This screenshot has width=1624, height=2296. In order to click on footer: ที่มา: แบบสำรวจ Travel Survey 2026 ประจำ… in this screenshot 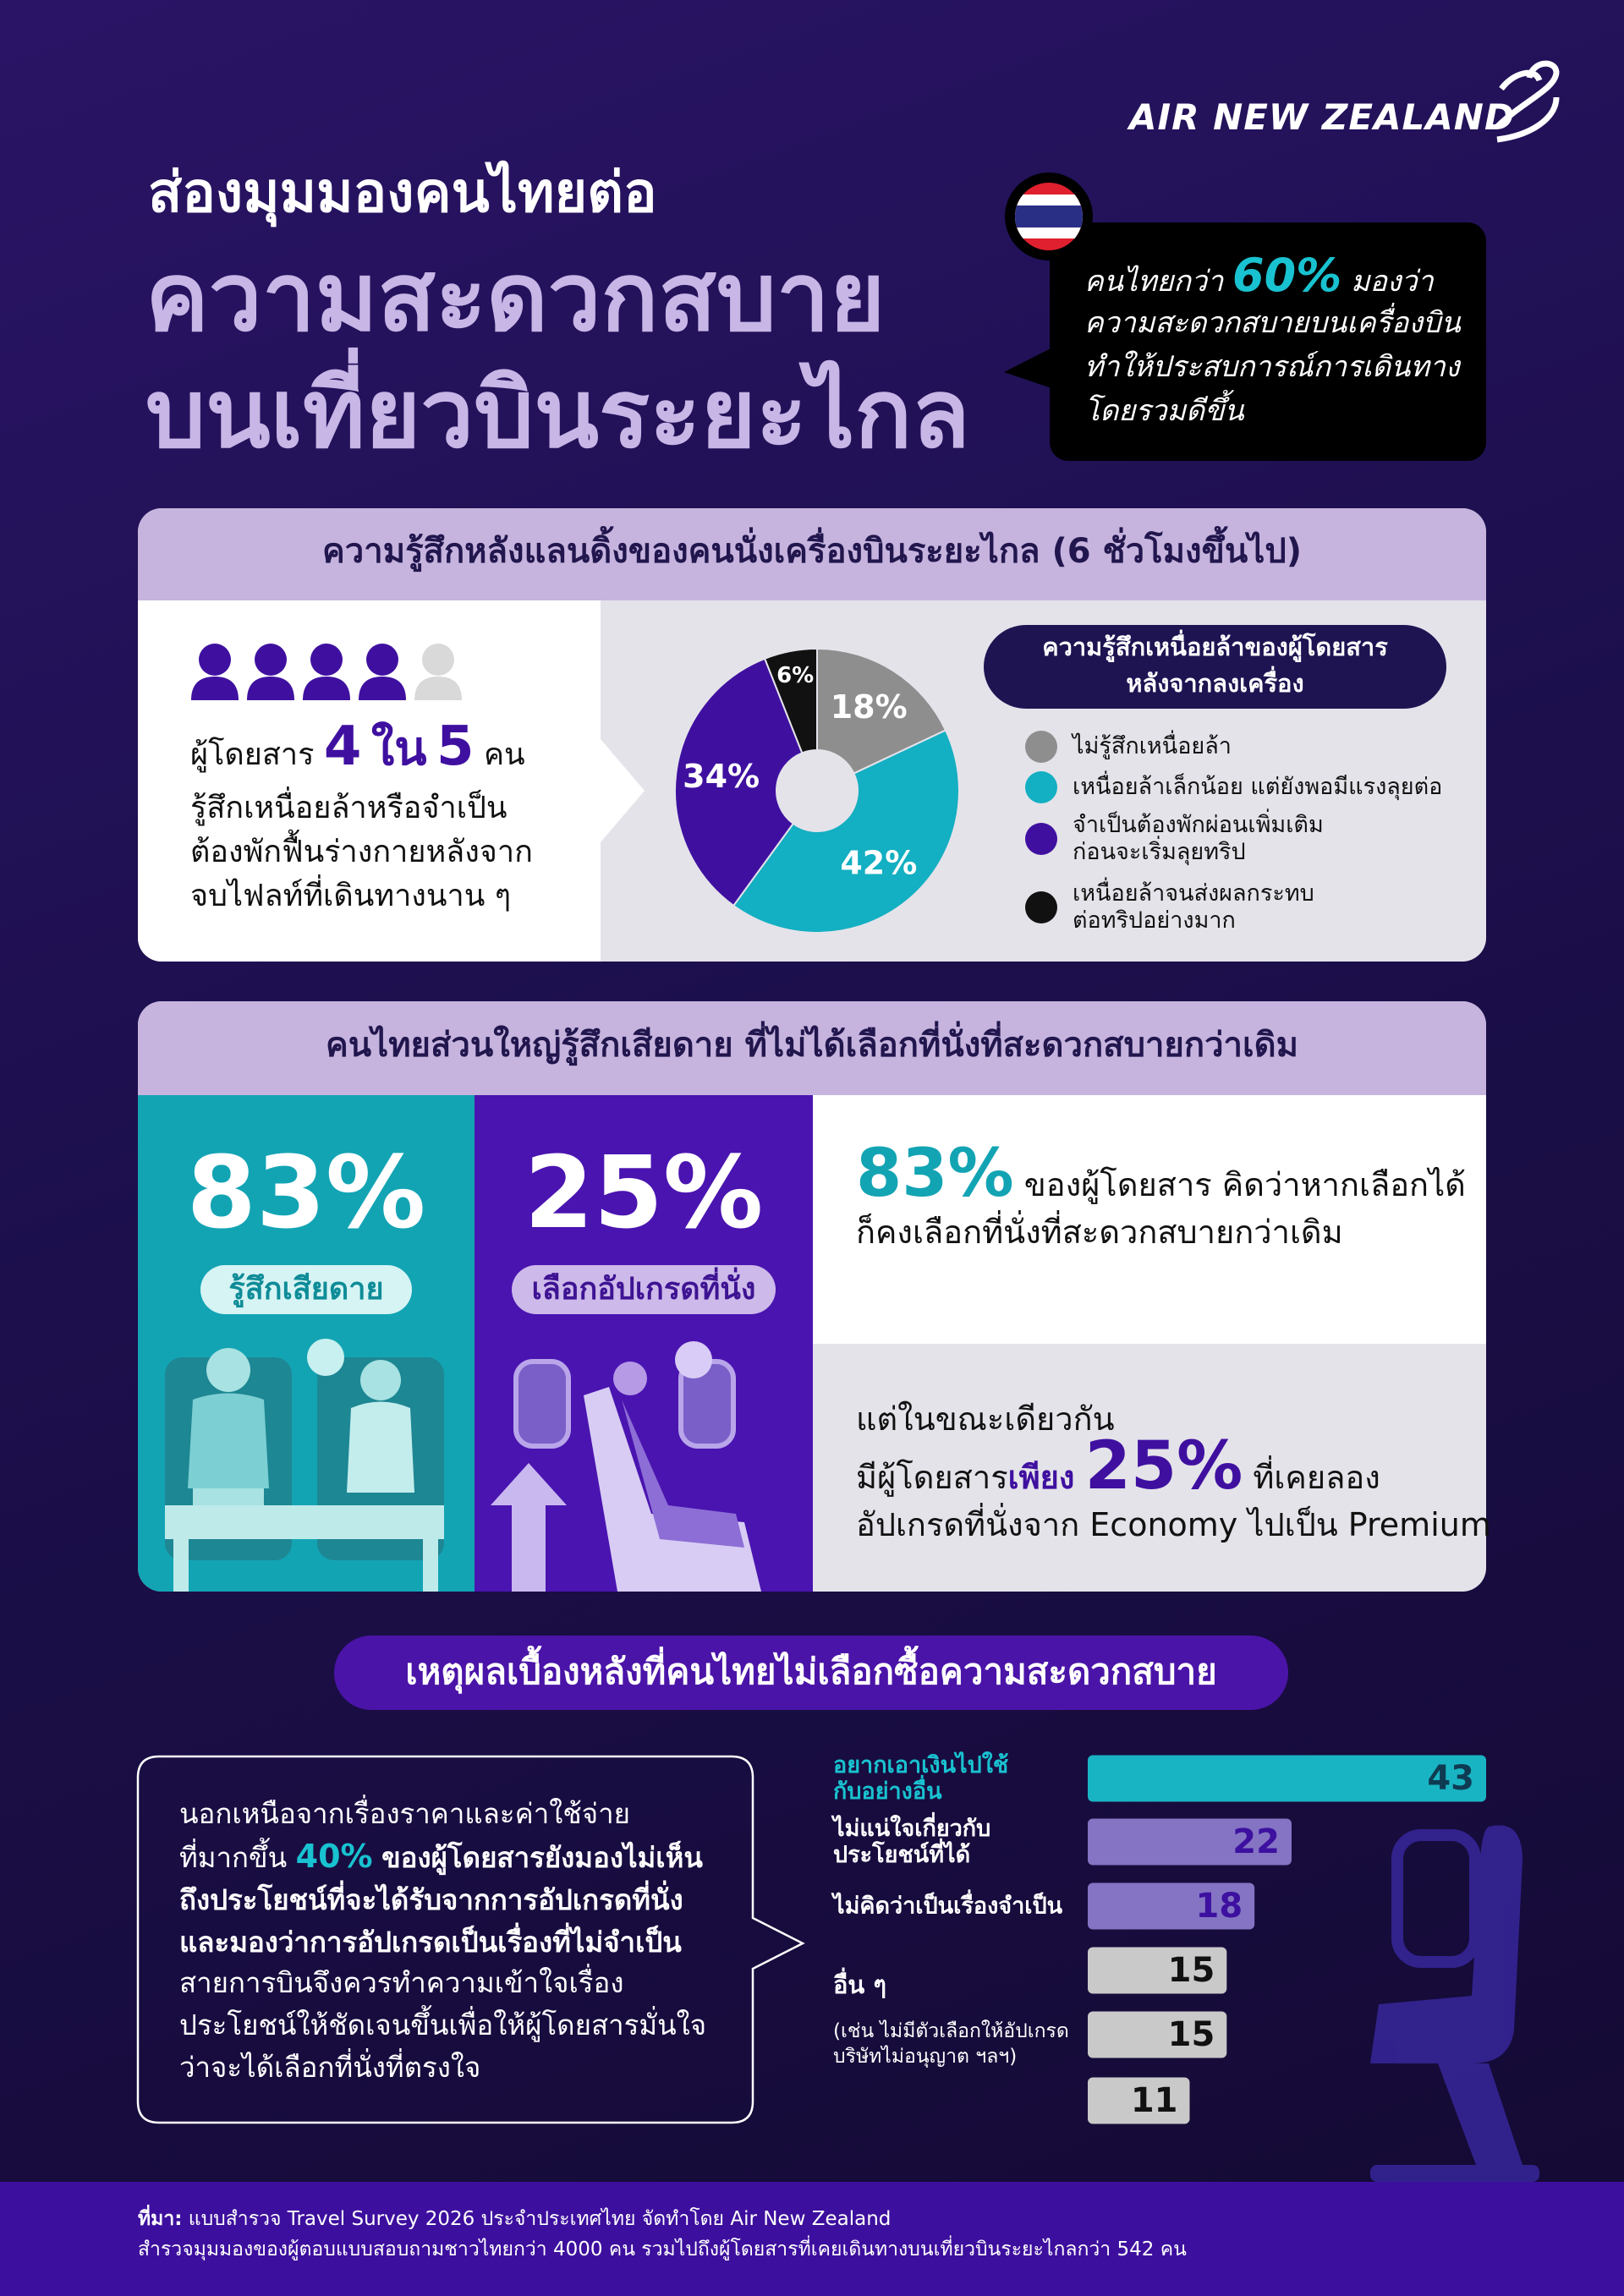, I will do `click(662, 2234)`.